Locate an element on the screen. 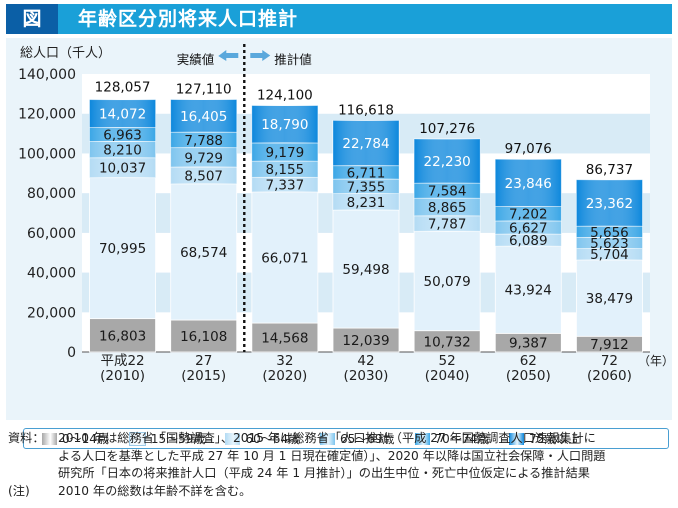 The height and width of the screenshot is (508, 678). data-label: 14,072 is located at coordinates (122, 115).